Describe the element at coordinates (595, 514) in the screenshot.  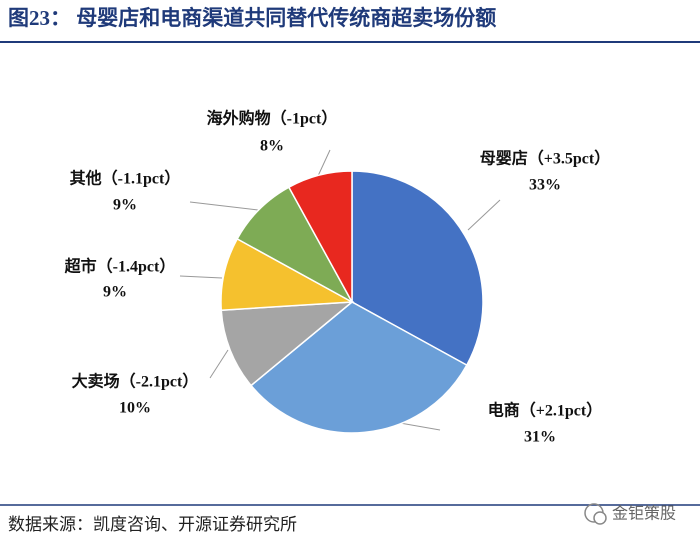
I see `watermark-icon` at that location.